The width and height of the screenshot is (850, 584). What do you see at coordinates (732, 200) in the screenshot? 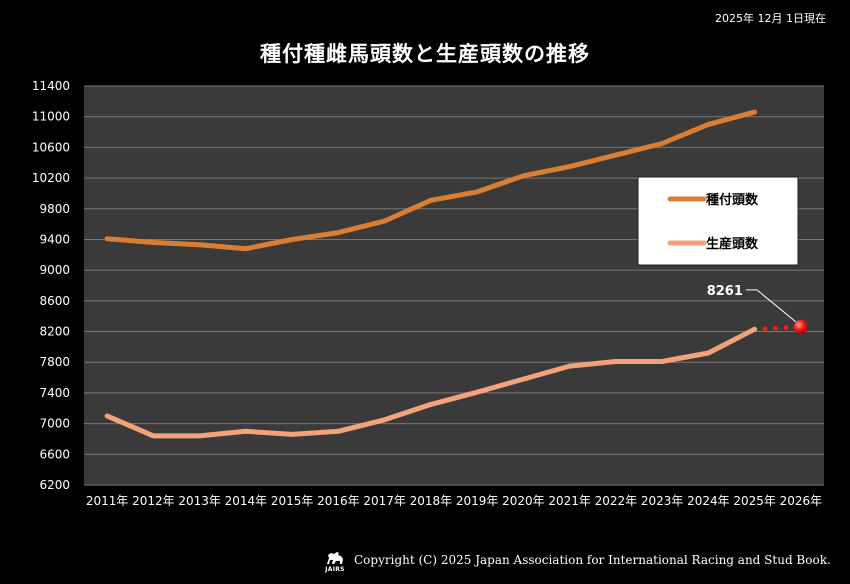
I see `legend-label-1: 種付頭数` at bounding box center [732, 200].